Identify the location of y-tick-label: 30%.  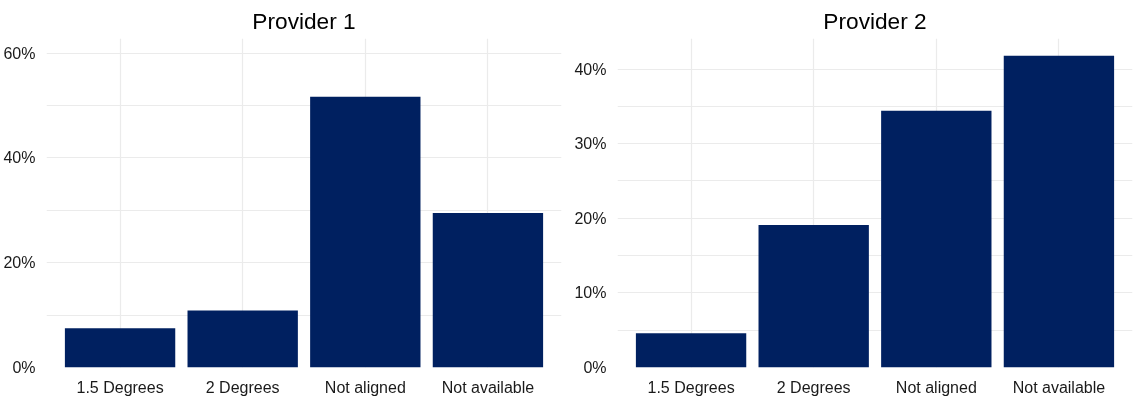
(590, 144).